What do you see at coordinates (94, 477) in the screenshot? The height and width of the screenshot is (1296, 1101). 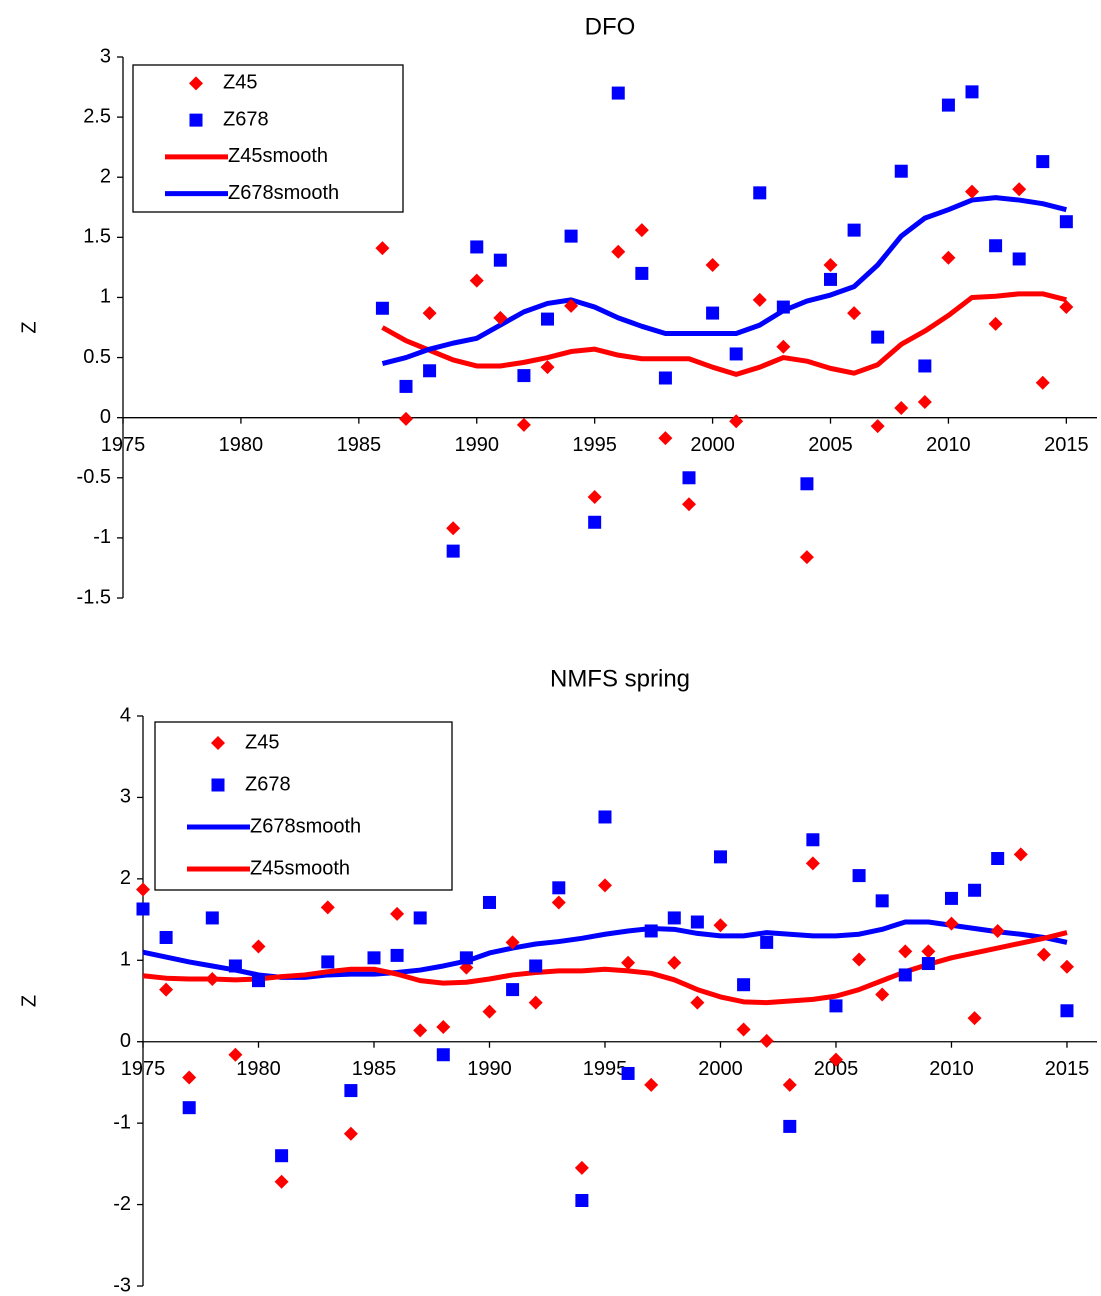 I see `y-tick-label: -0.5` at bounding box center [94, 477].